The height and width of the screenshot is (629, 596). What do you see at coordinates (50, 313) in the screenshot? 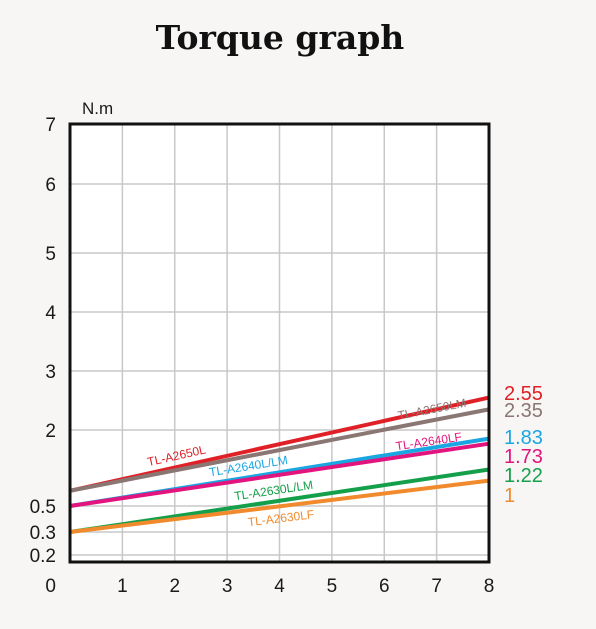
I see `y-tick-label: 4` at bounding box center [50, 313].